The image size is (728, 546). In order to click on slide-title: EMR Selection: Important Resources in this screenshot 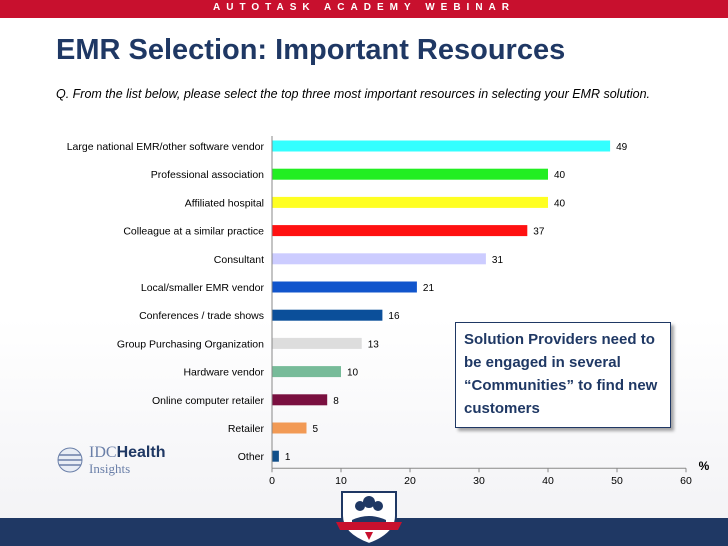, I will do `click(311, 50)`.